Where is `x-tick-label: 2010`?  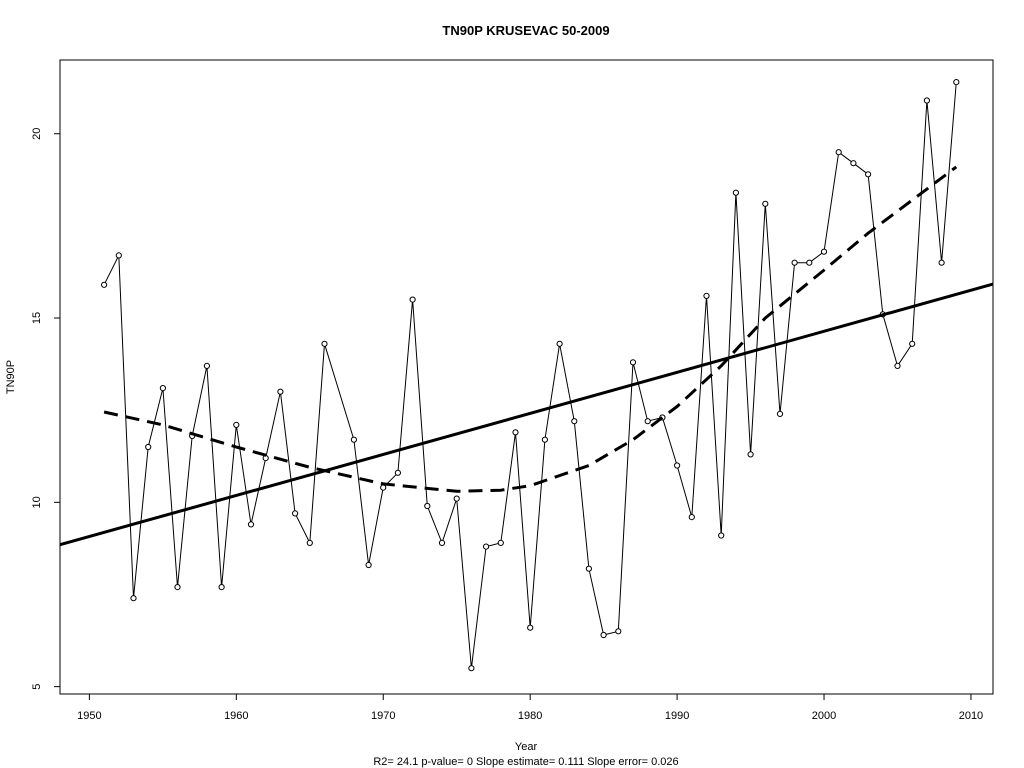
x-tick-label: 2010 is located at coordinates (971, 716).